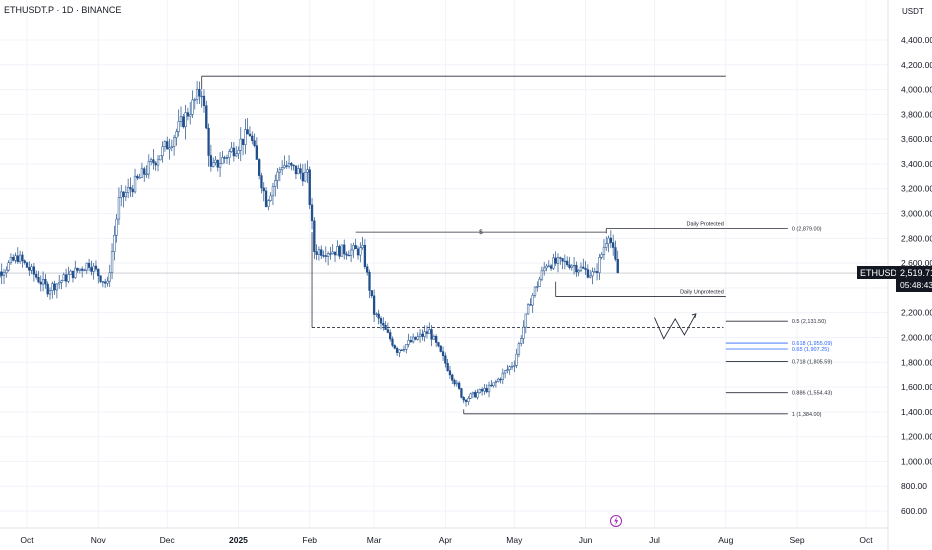  I want to click on y-tick-label: 1,800.00, so click(916, 362).